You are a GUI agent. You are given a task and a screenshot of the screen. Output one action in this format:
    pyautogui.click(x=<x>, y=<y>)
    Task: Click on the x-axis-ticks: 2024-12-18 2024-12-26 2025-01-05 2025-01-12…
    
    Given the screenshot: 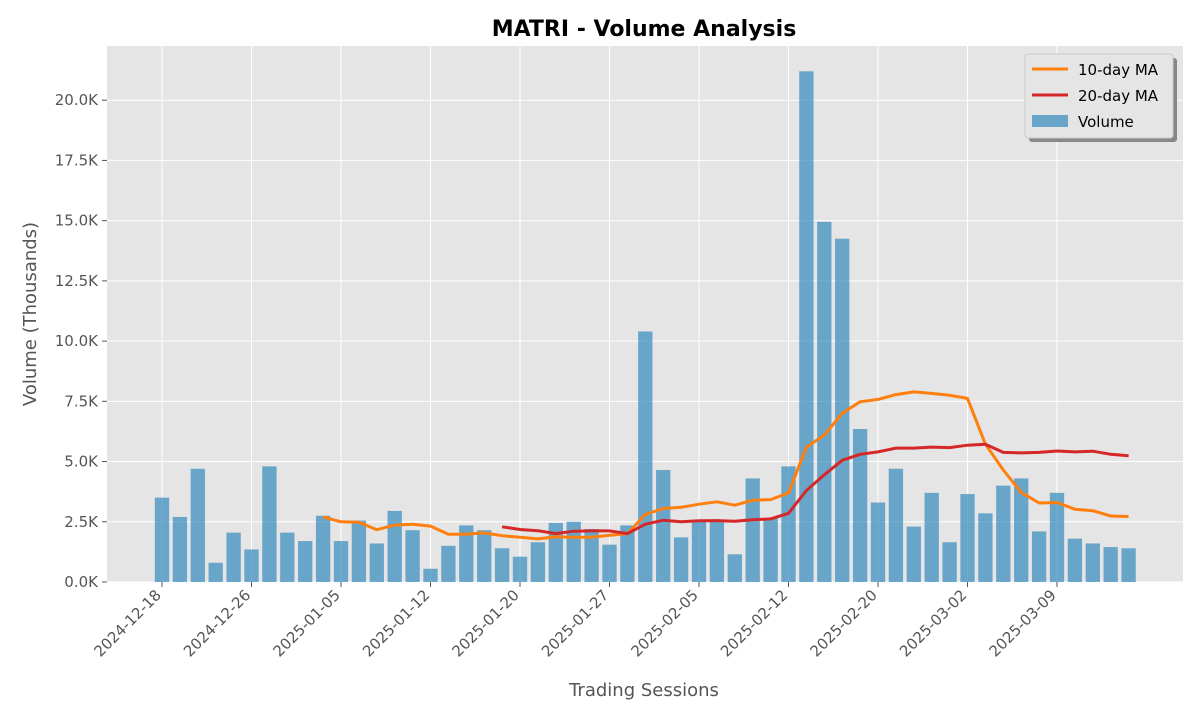 What is the action you would take?
    pyautogui.click(x=575, y=621)
    